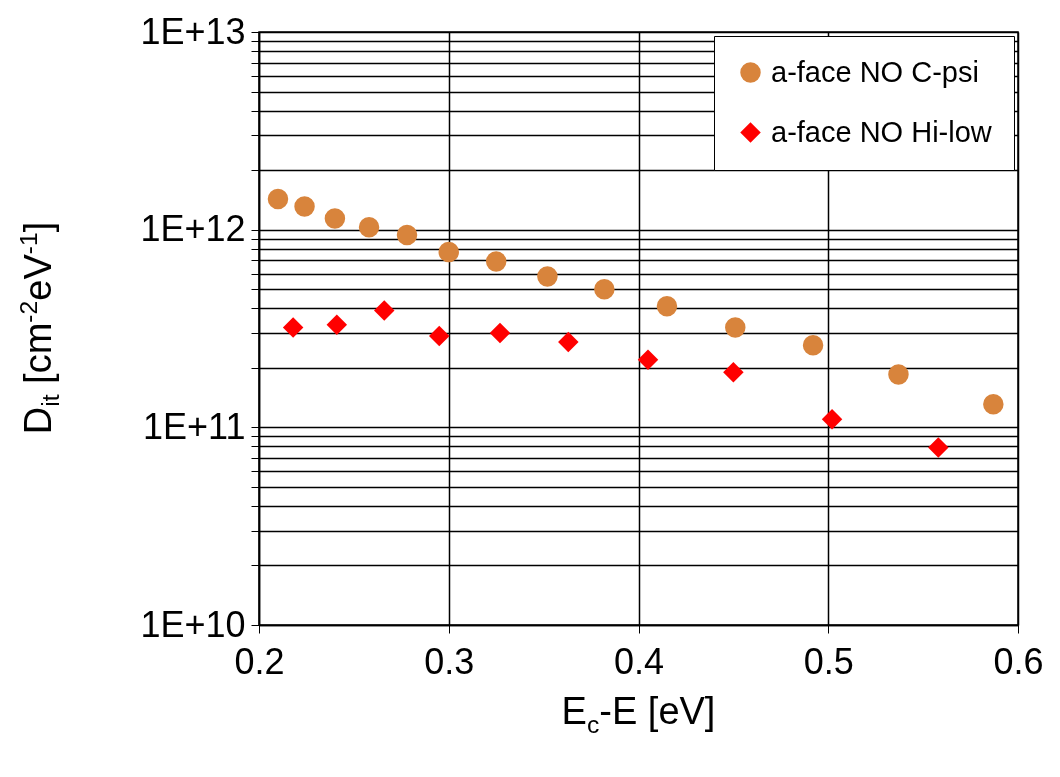 Image resolution: width=1060 pixels, height=777 pixels. I want to click on y-tick-label: 1E+13, so click(193, 31).